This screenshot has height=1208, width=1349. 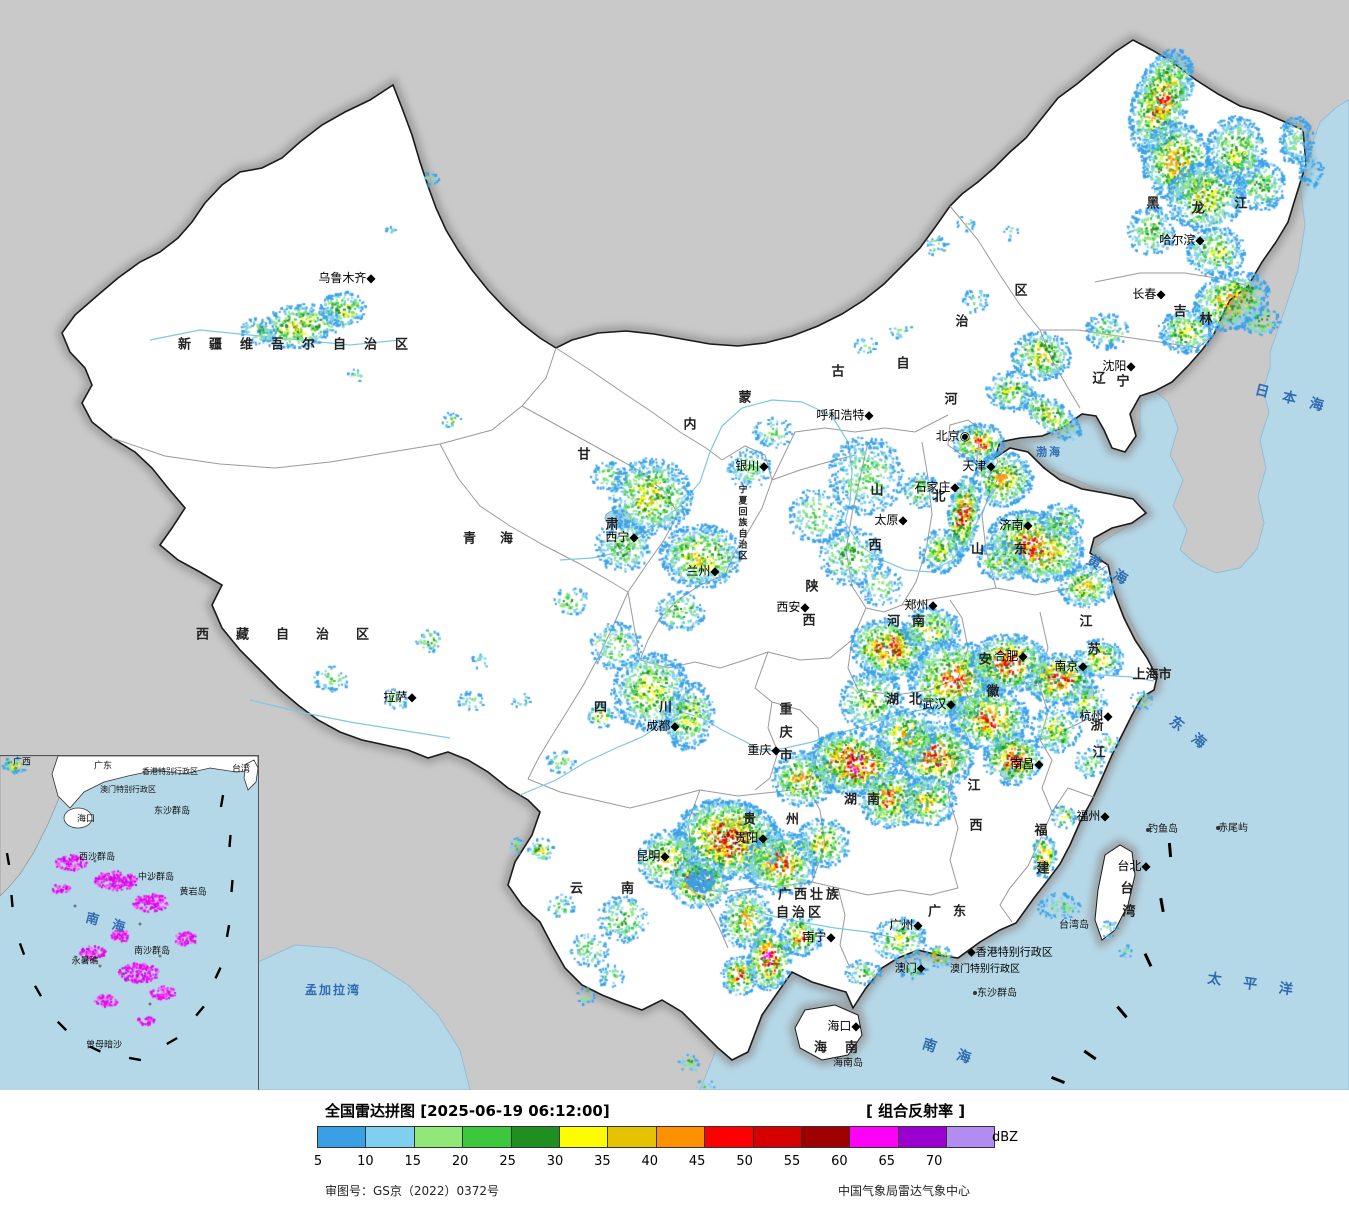 I want to click on legend-tick-label: 20, so click(x=460, y=1161).